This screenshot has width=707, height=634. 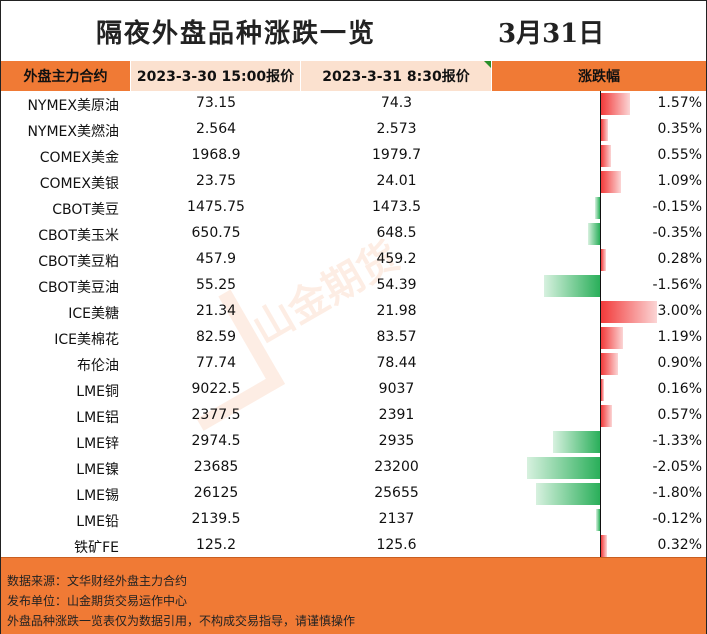 What do you see at coordinates (353, 208) in the screenshot?
I see `table-row: CBOT美豆 1475.75 1473.5 -0.15%` at bounding box center [353, 208].